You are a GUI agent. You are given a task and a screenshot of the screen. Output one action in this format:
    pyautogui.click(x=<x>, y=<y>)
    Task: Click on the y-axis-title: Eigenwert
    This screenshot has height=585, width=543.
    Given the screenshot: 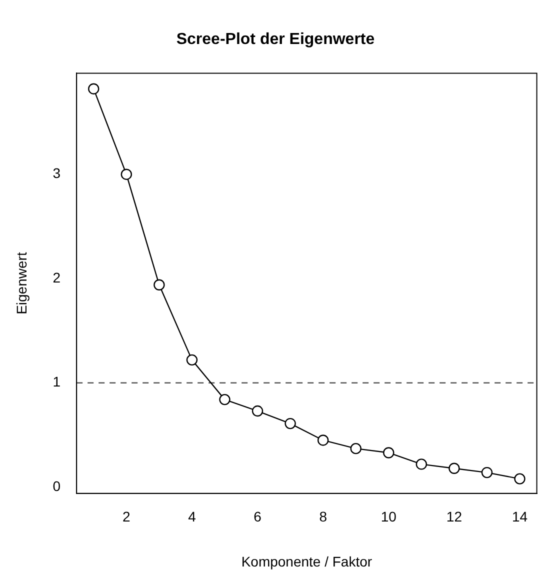 What is the action you would take?
    pyautogui.click(x=21, y=283)
    